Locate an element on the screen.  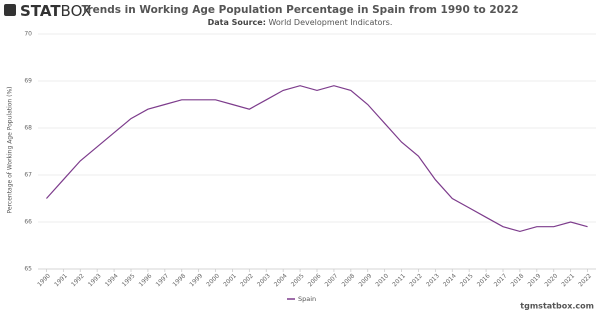
x-tick-label: 2007 is located at coordinates (332, 280).